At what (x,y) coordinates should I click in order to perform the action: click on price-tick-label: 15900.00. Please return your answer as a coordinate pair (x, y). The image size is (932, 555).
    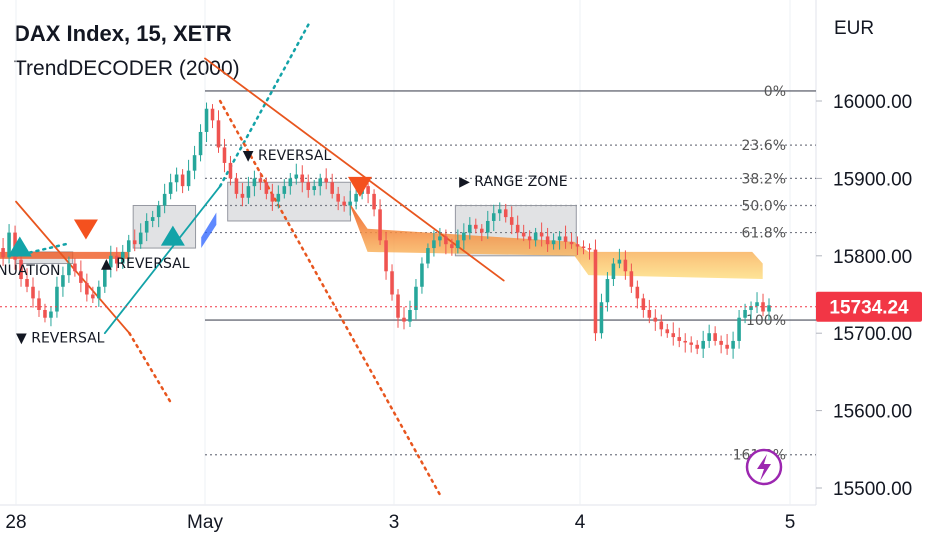
    Looking at the image, I should click on (872, 179).